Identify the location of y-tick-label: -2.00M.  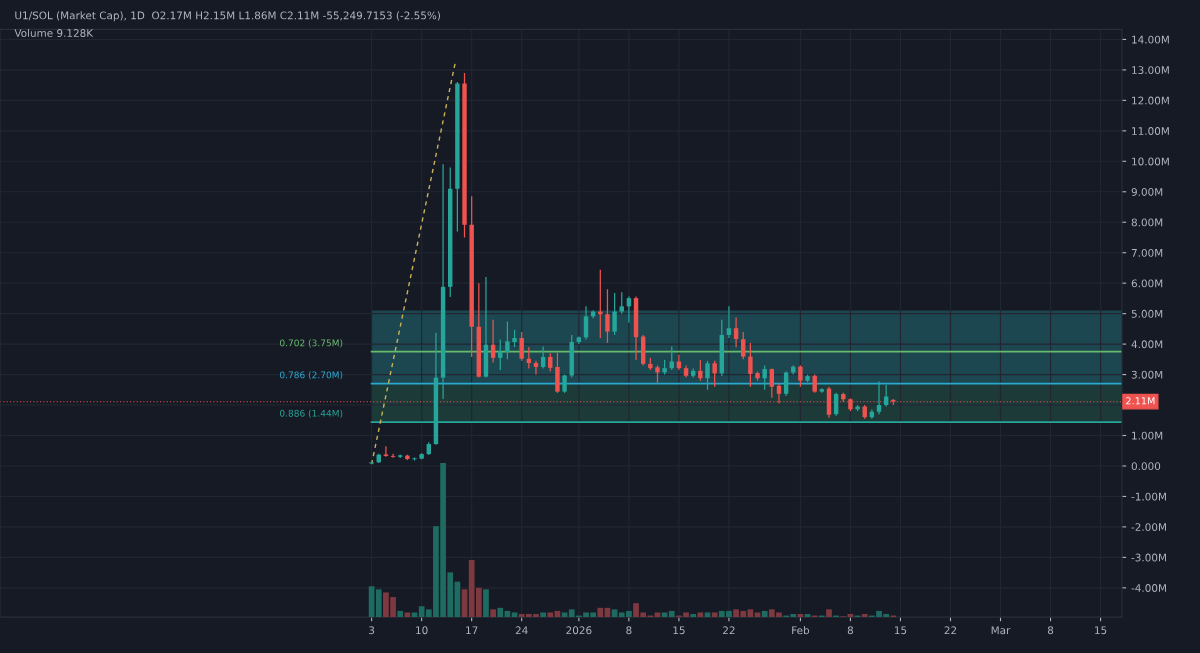
(1148, 527).